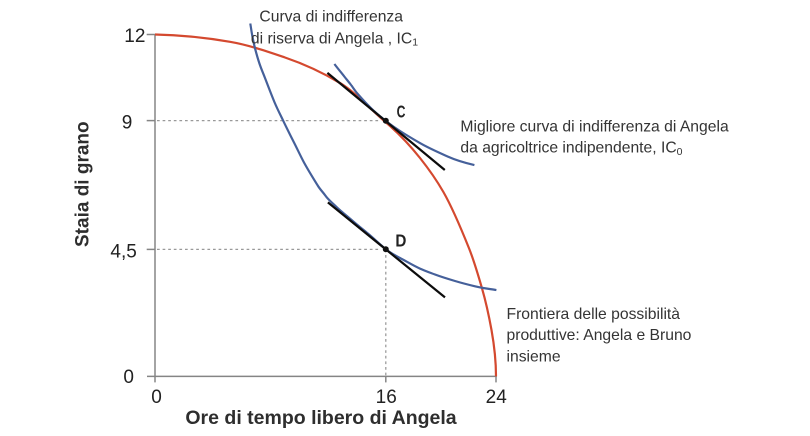  What do you see at coordinates (331, 16) in the screenshot?
I see `svg-text: Curva di indifferenza` at bounding box center [331, 16].